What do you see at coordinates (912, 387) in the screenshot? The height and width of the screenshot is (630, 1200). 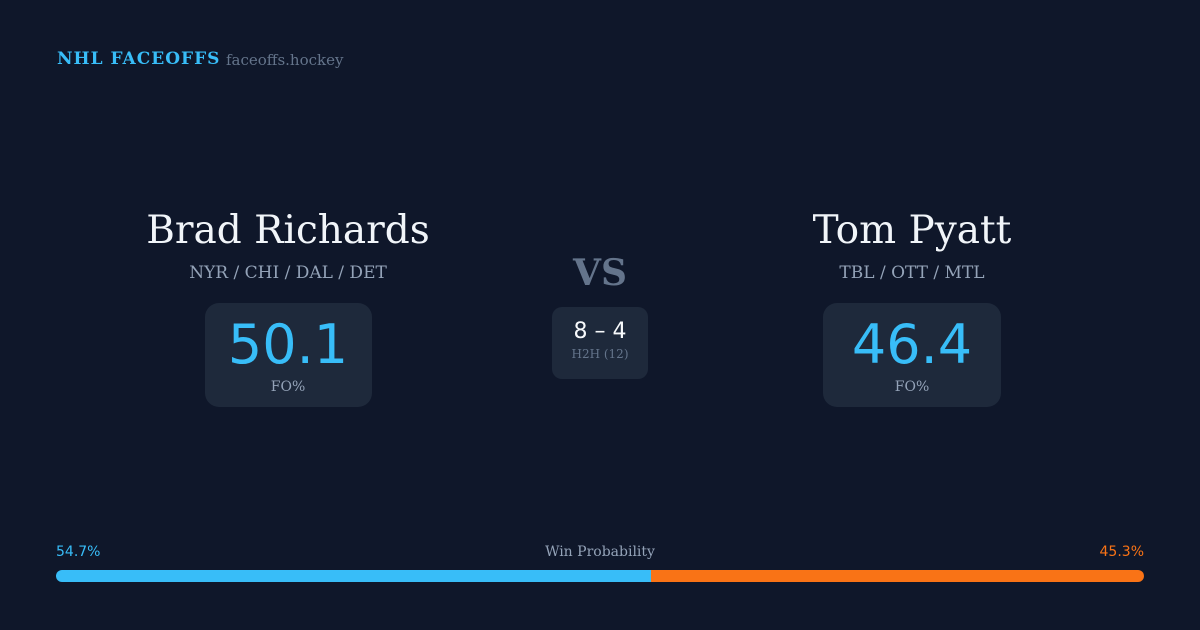 I see `right-fo-label: FO%` at bounding box center [912, 387].